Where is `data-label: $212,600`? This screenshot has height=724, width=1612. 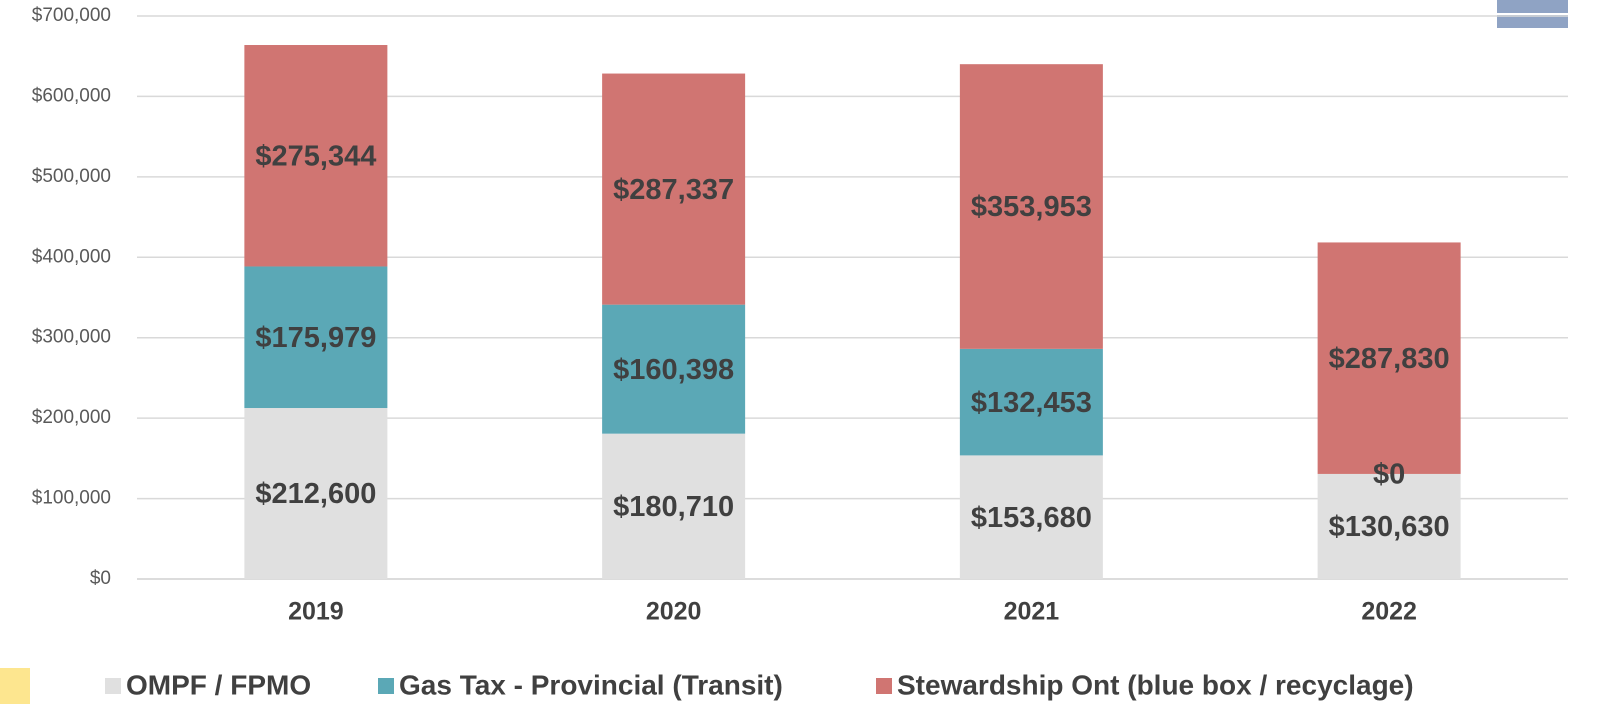 data-label: $212,600 is located at coordinates (315, 494).